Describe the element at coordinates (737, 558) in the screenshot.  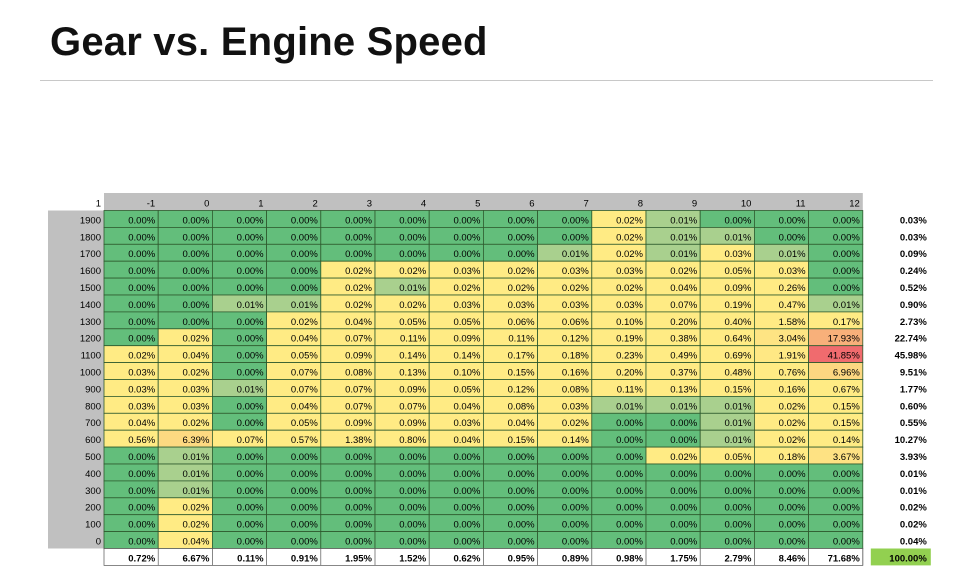
I see `column-total: 2.79%` at that location.